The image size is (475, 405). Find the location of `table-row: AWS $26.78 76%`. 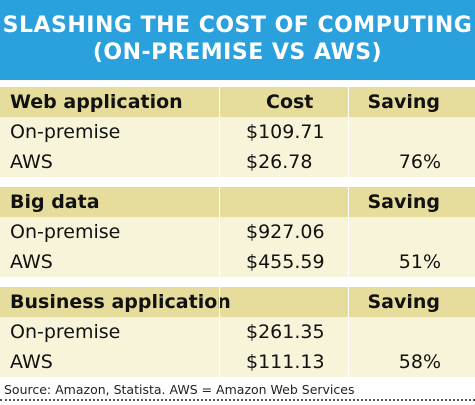

table-row: AWS $26.78 76% is located at coordinates (237, 162).